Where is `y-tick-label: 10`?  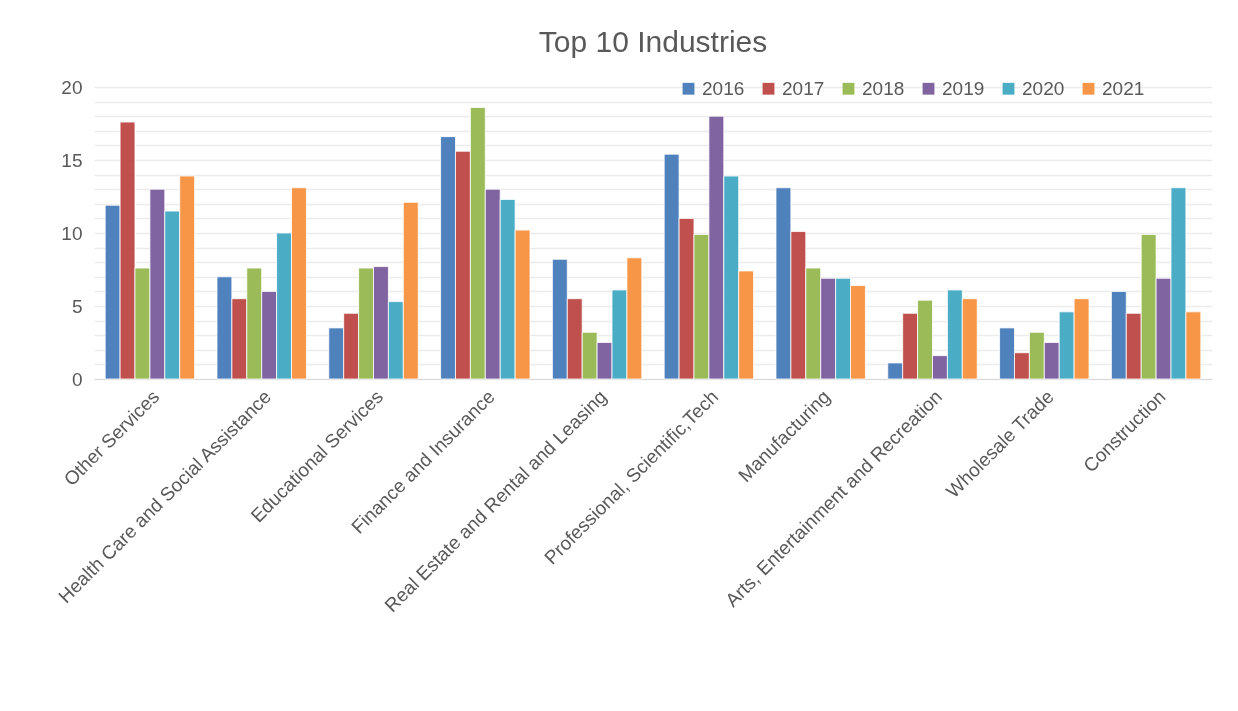
y-tick-label: 10 is located at coordinates (72, 233).